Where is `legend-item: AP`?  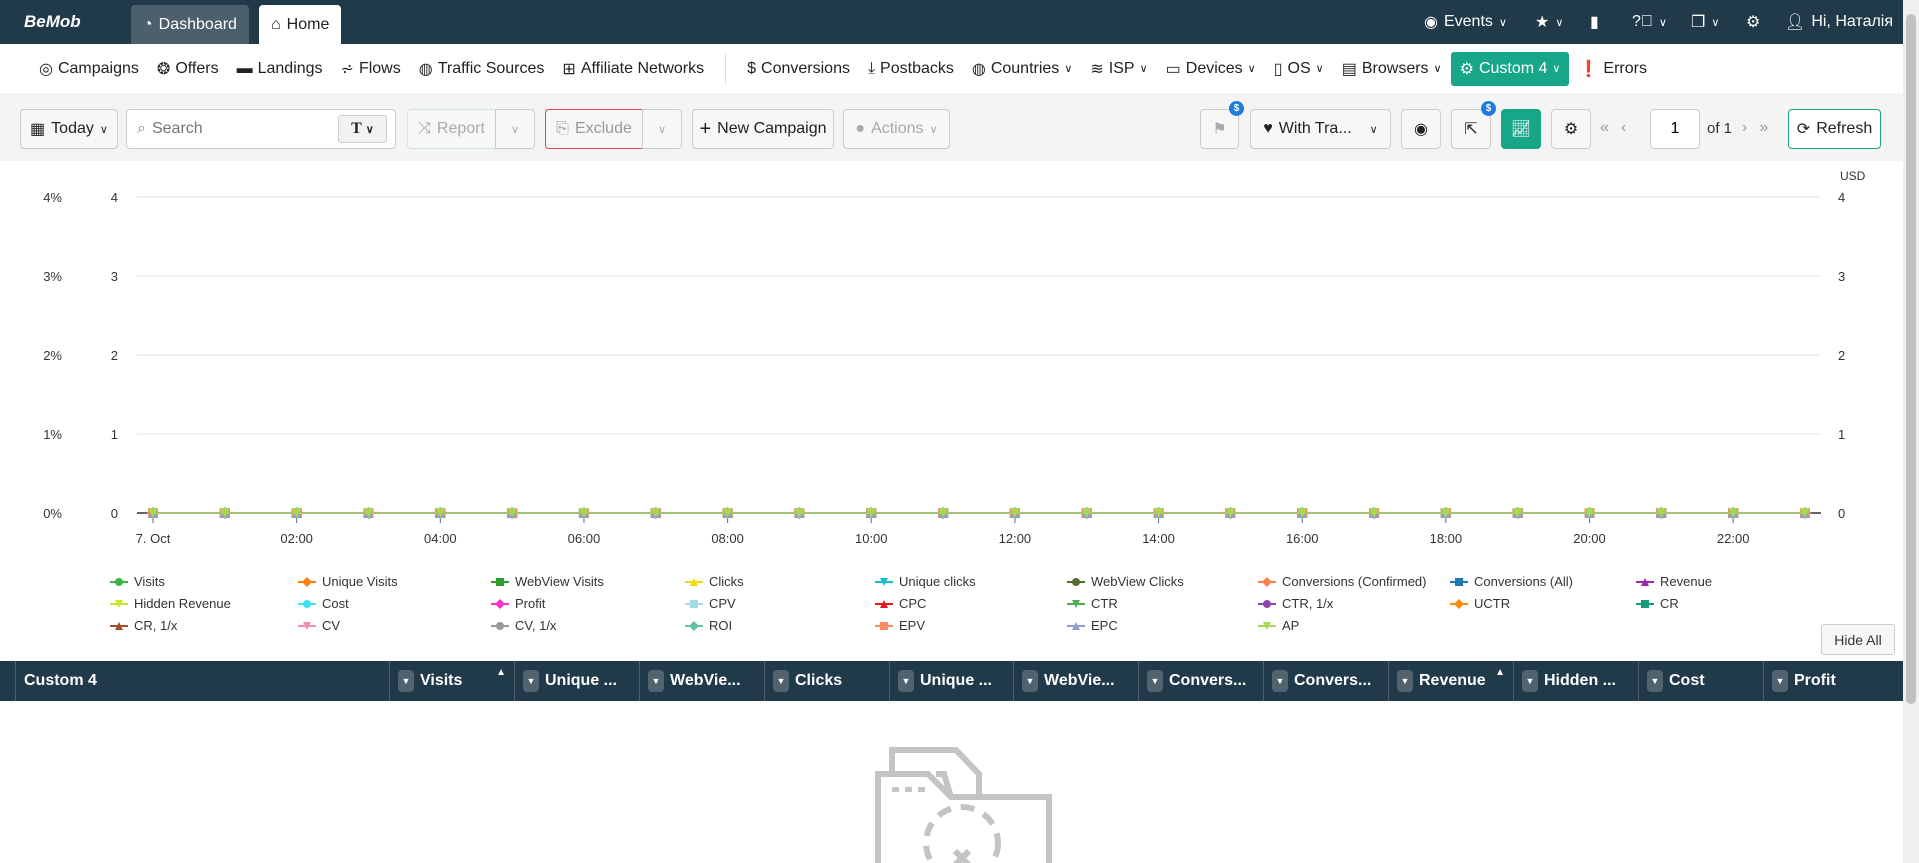
legend-item: AP is located at coordinates (1278, 625).